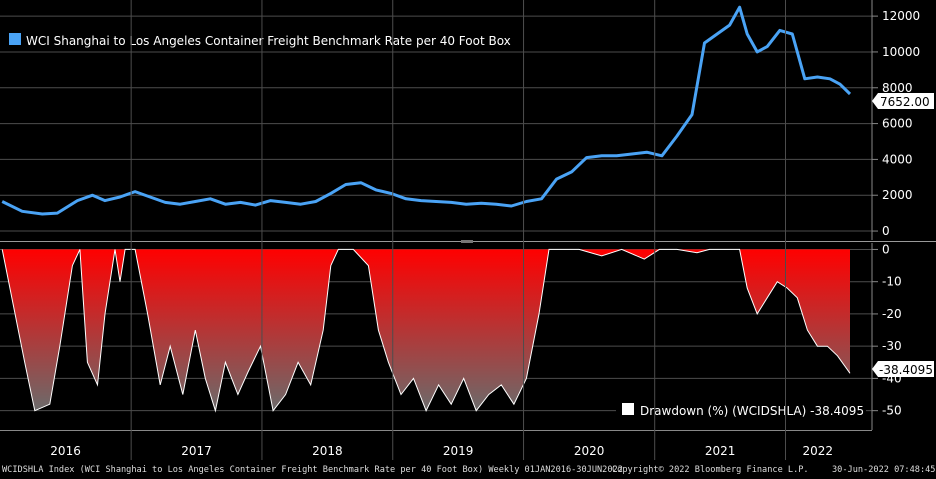  What do you see at coordinates (710, 470) in the screenshot?
I see `footer-copyright: Copyright© 2022 Bloomberg Finance L.P.` at bounding box center [710, 470].